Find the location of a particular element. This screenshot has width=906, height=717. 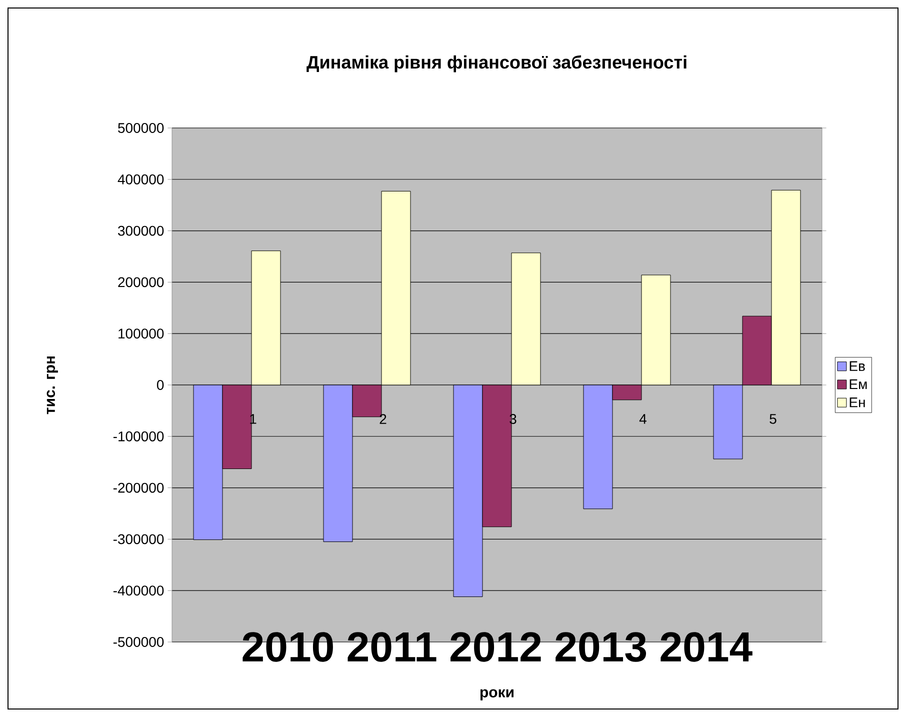

y-tick-label: -500000 is located at coordinates (138, 642).